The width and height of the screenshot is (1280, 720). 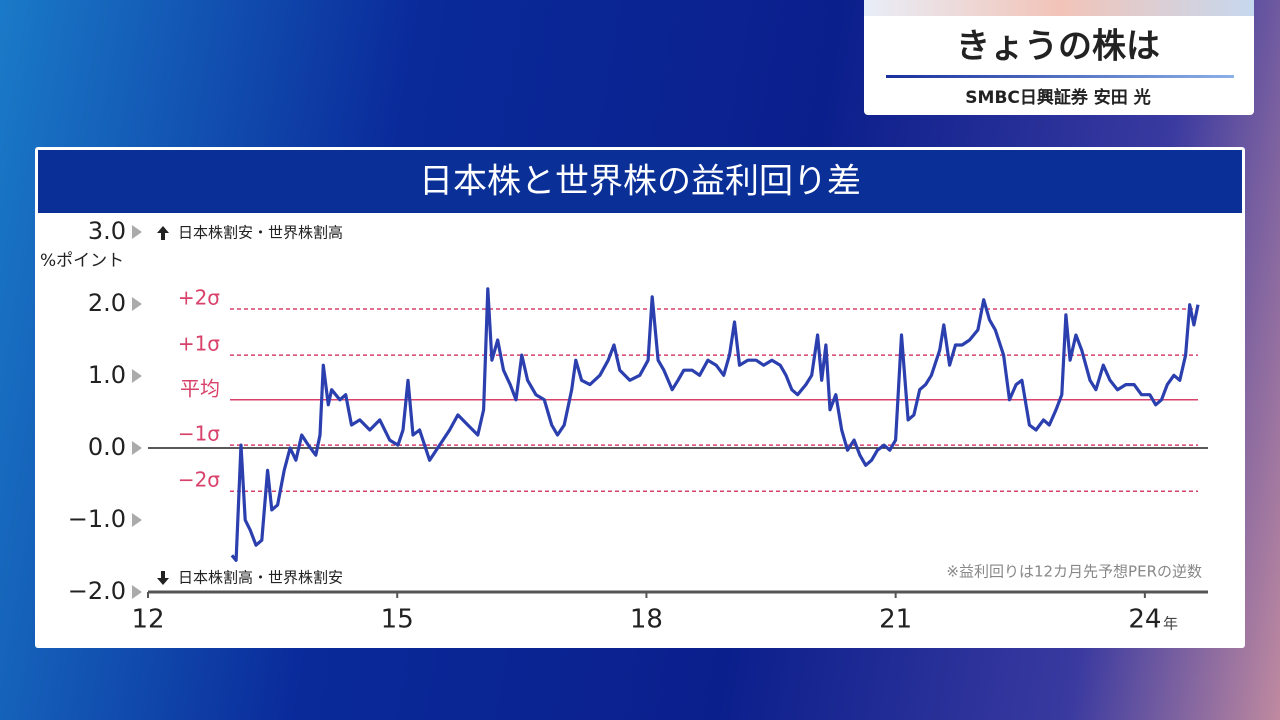 What do you see at coordinates (199, 344) in the screenshot?
I see `reference-label: +1σ` at bounding box center [199, 344].